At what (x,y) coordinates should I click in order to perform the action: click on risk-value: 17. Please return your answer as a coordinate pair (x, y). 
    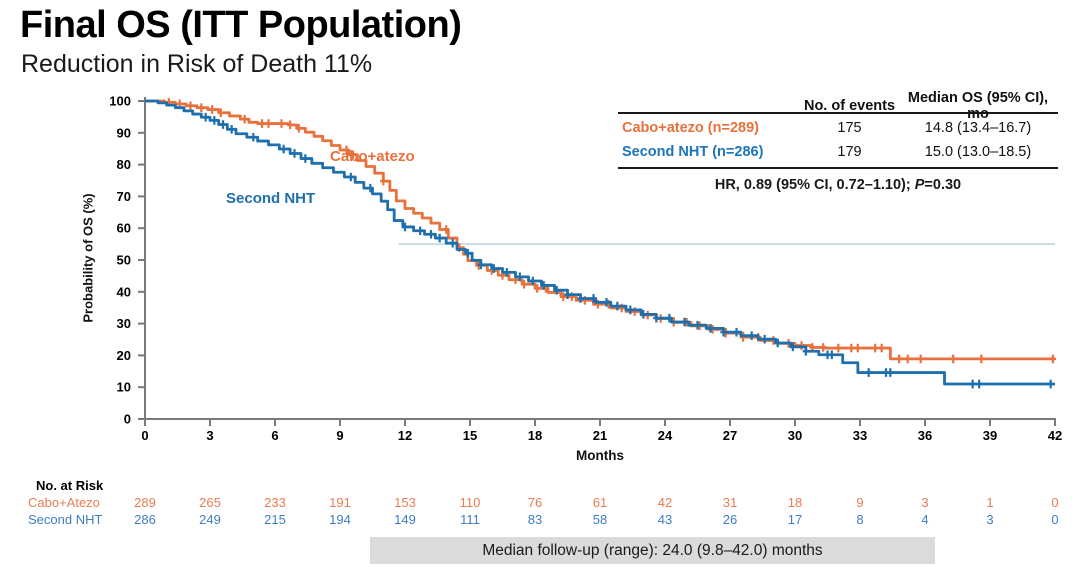
    Looking at the image, I should click on (795, 519).